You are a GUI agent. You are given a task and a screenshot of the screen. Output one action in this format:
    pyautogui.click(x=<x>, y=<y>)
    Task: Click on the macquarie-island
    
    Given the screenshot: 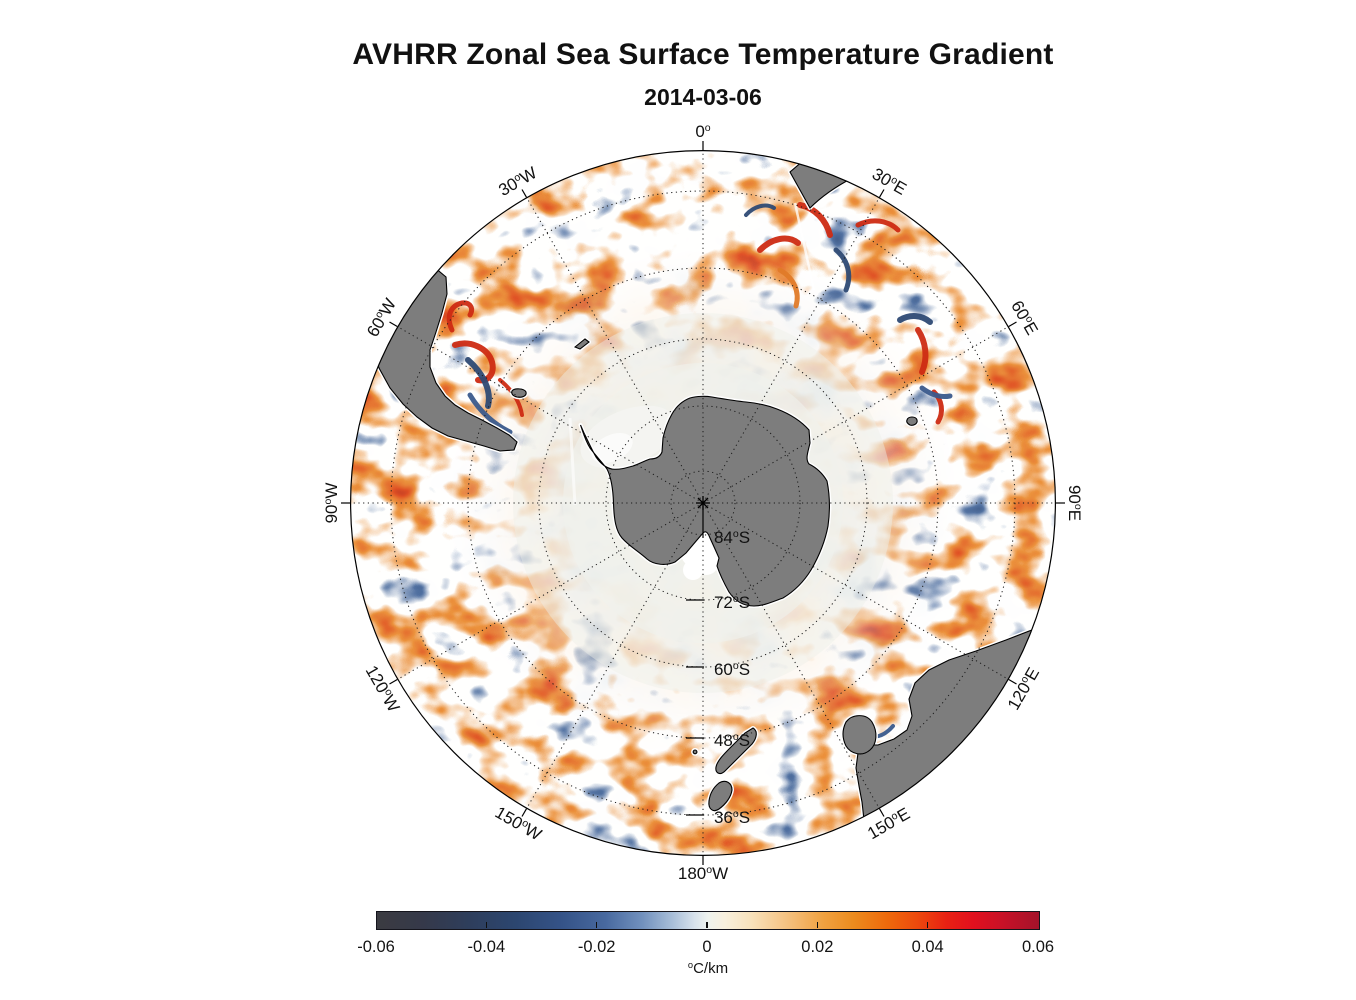 What is the action you would take?
    pyautogui.click(x=695, y=752)
    